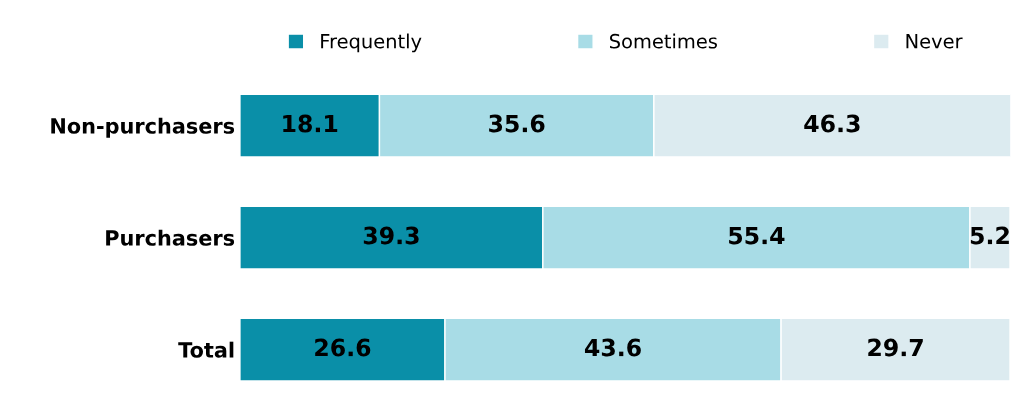 The image size is (1021, 400). I want to click on data-label: 39.3, so click(391, 235).